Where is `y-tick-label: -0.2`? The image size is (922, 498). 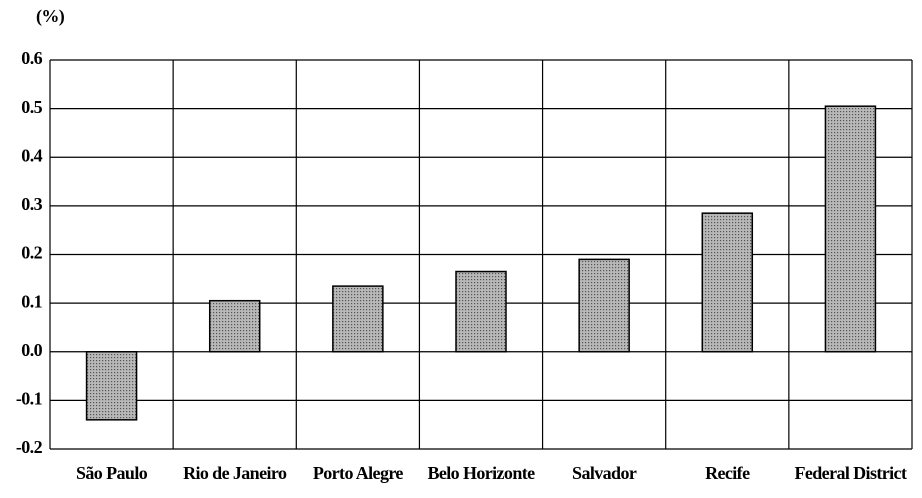
y-tick-label: -0.2 is located at coordinates (29, 447).